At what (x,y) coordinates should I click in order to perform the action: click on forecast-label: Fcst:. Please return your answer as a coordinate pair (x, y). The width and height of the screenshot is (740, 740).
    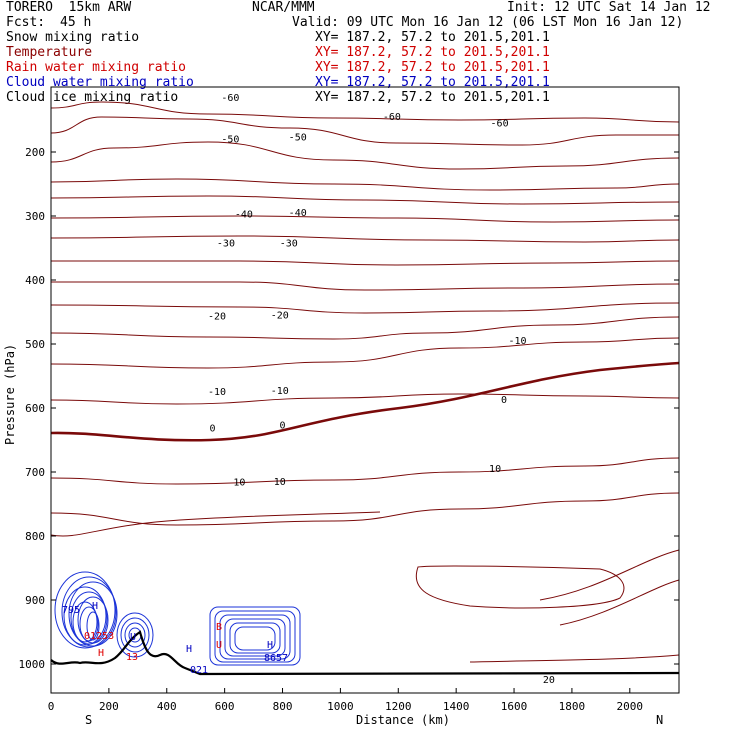
    Looking at the image, I should click on (26, 22).